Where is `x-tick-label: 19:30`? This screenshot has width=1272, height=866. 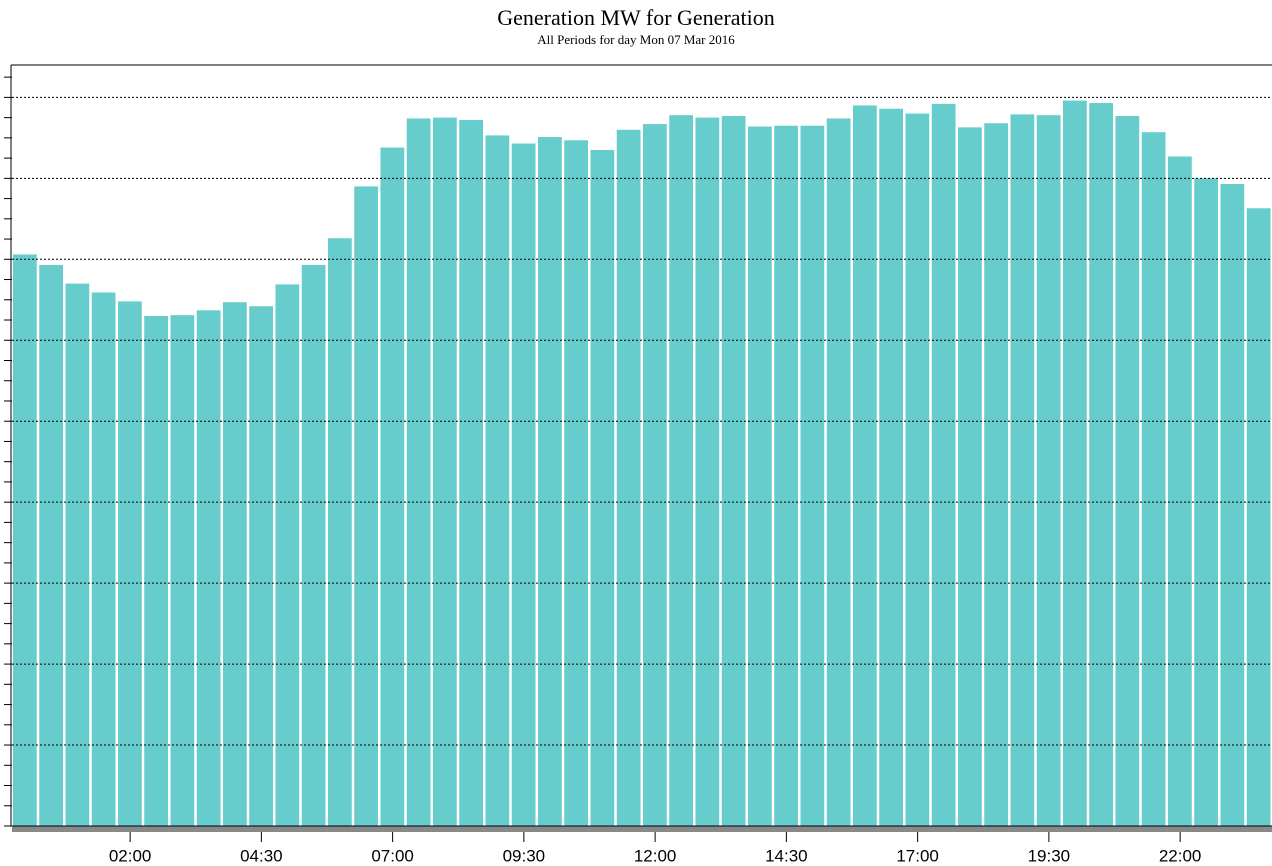 x-tick-label: 19:30 is located at coordinates (1049, 855).